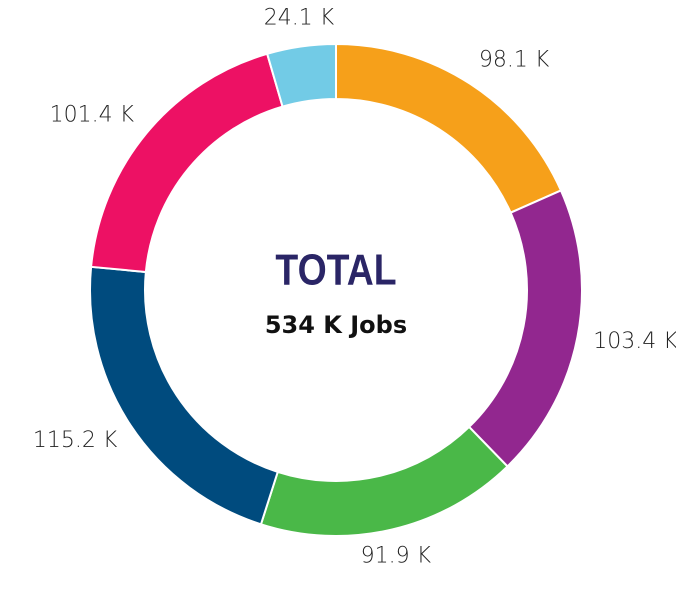 This screenshot has height=592, width=676. What do you see at coordinates (75, 440) in the screenshot?
I see `value-label: 115.2 K` at bounding box center [75, 440].